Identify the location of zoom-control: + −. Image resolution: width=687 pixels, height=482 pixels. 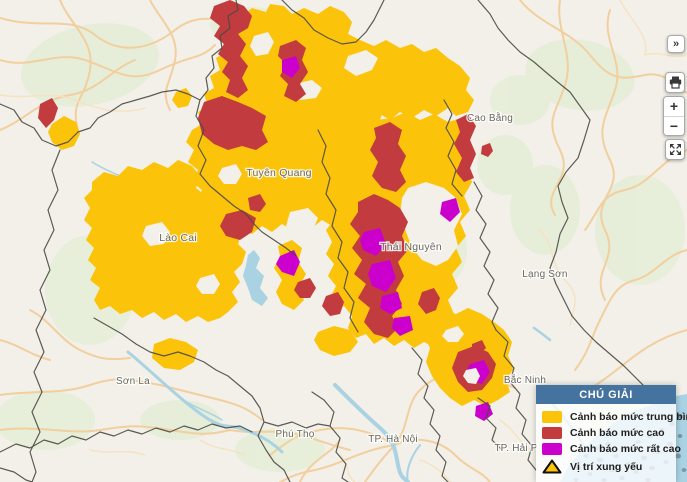
(674, 116).